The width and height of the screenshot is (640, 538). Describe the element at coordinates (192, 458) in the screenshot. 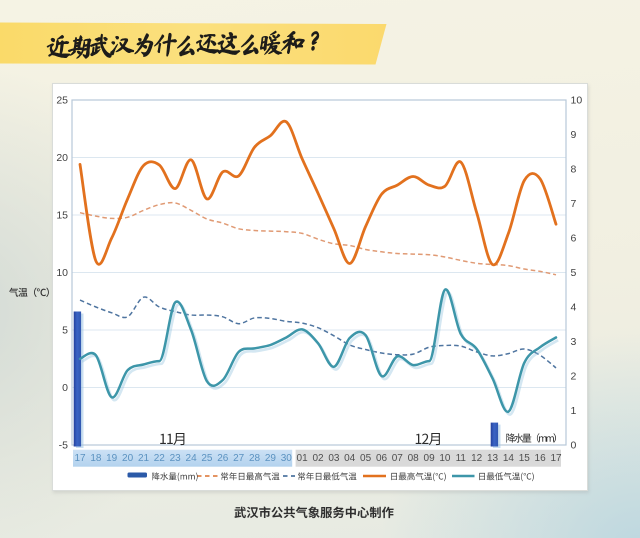

I see `svg-text: 24` at that location.